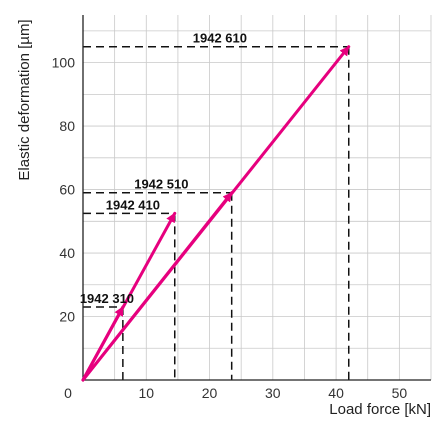  I want to click on y-tick-label: 80, so click(67, 126).